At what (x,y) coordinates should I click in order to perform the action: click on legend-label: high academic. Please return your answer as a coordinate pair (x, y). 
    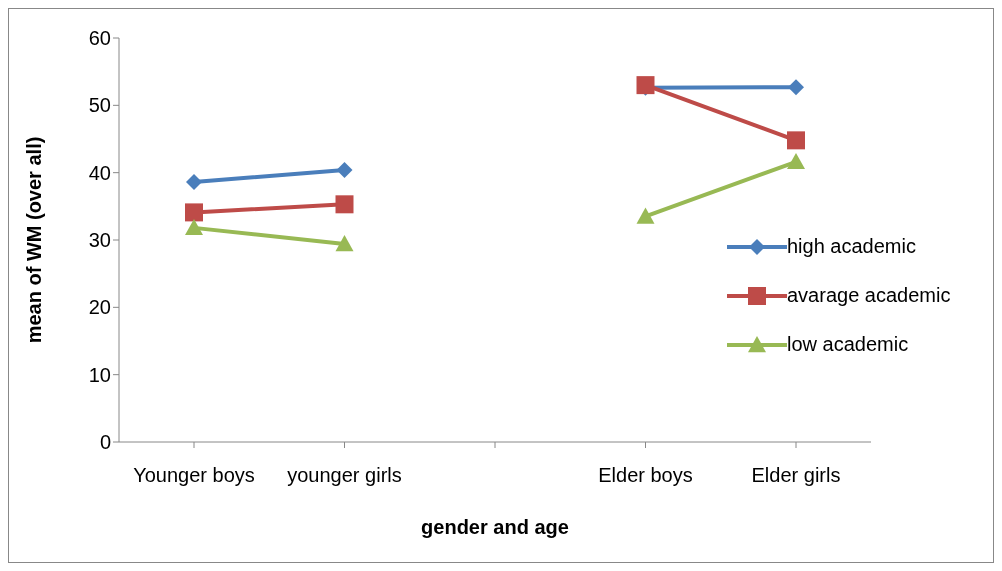
    Looking at the image, I should click on (851, 246).